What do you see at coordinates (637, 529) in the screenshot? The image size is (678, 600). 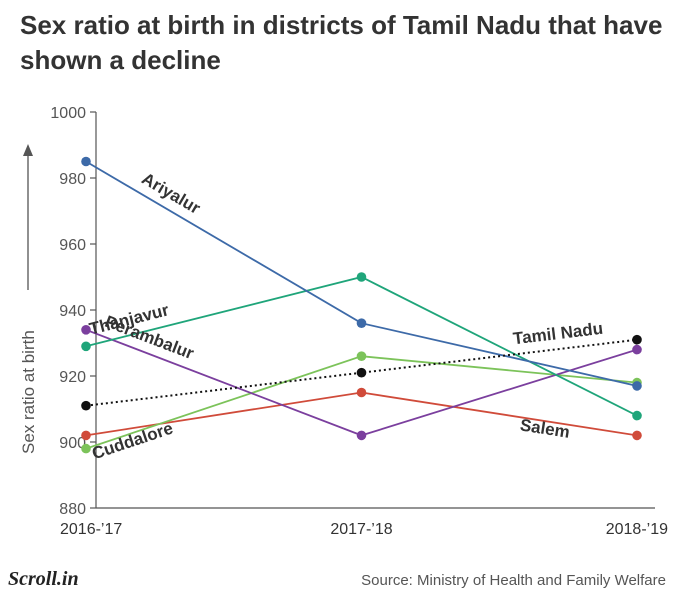 I see `x-tick-label: 2018-’19` at bounding box center [637, 529].